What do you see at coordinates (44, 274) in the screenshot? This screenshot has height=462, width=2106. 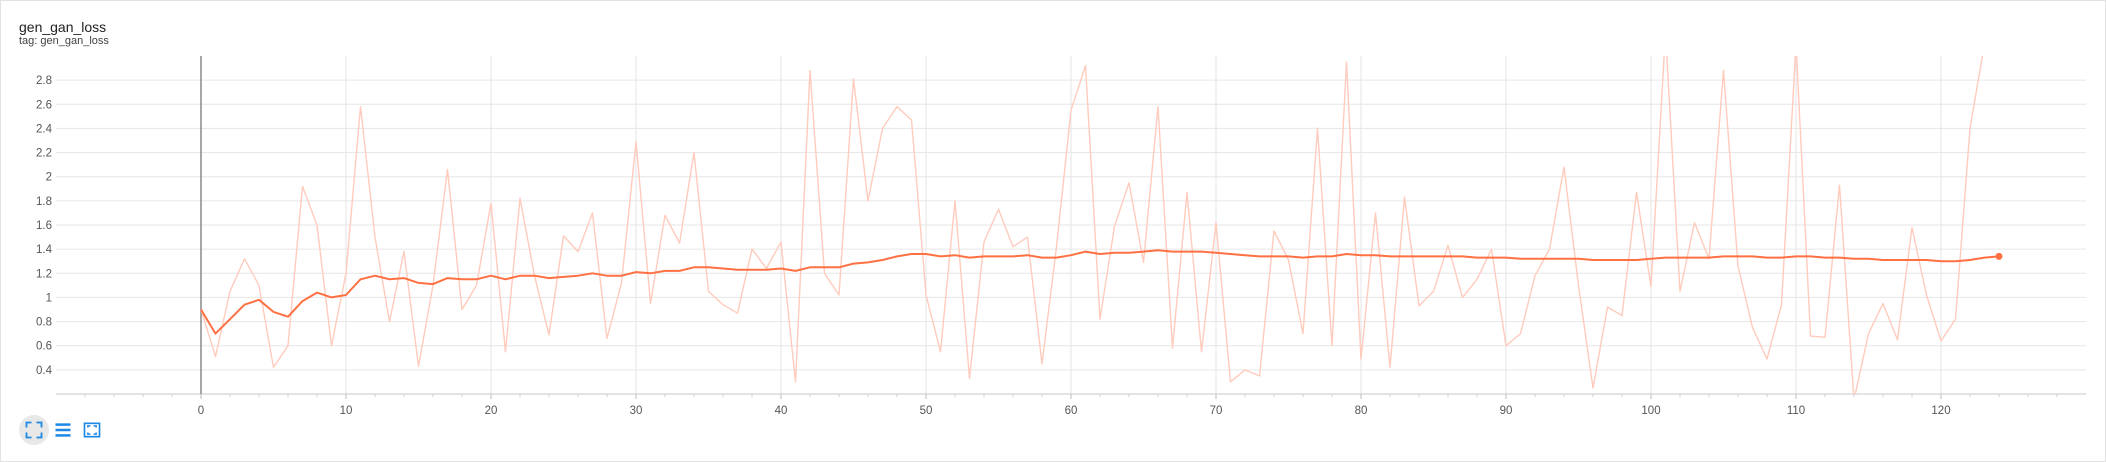 I see `y-tick-label: 1.2` at bounding box center [44, 274].